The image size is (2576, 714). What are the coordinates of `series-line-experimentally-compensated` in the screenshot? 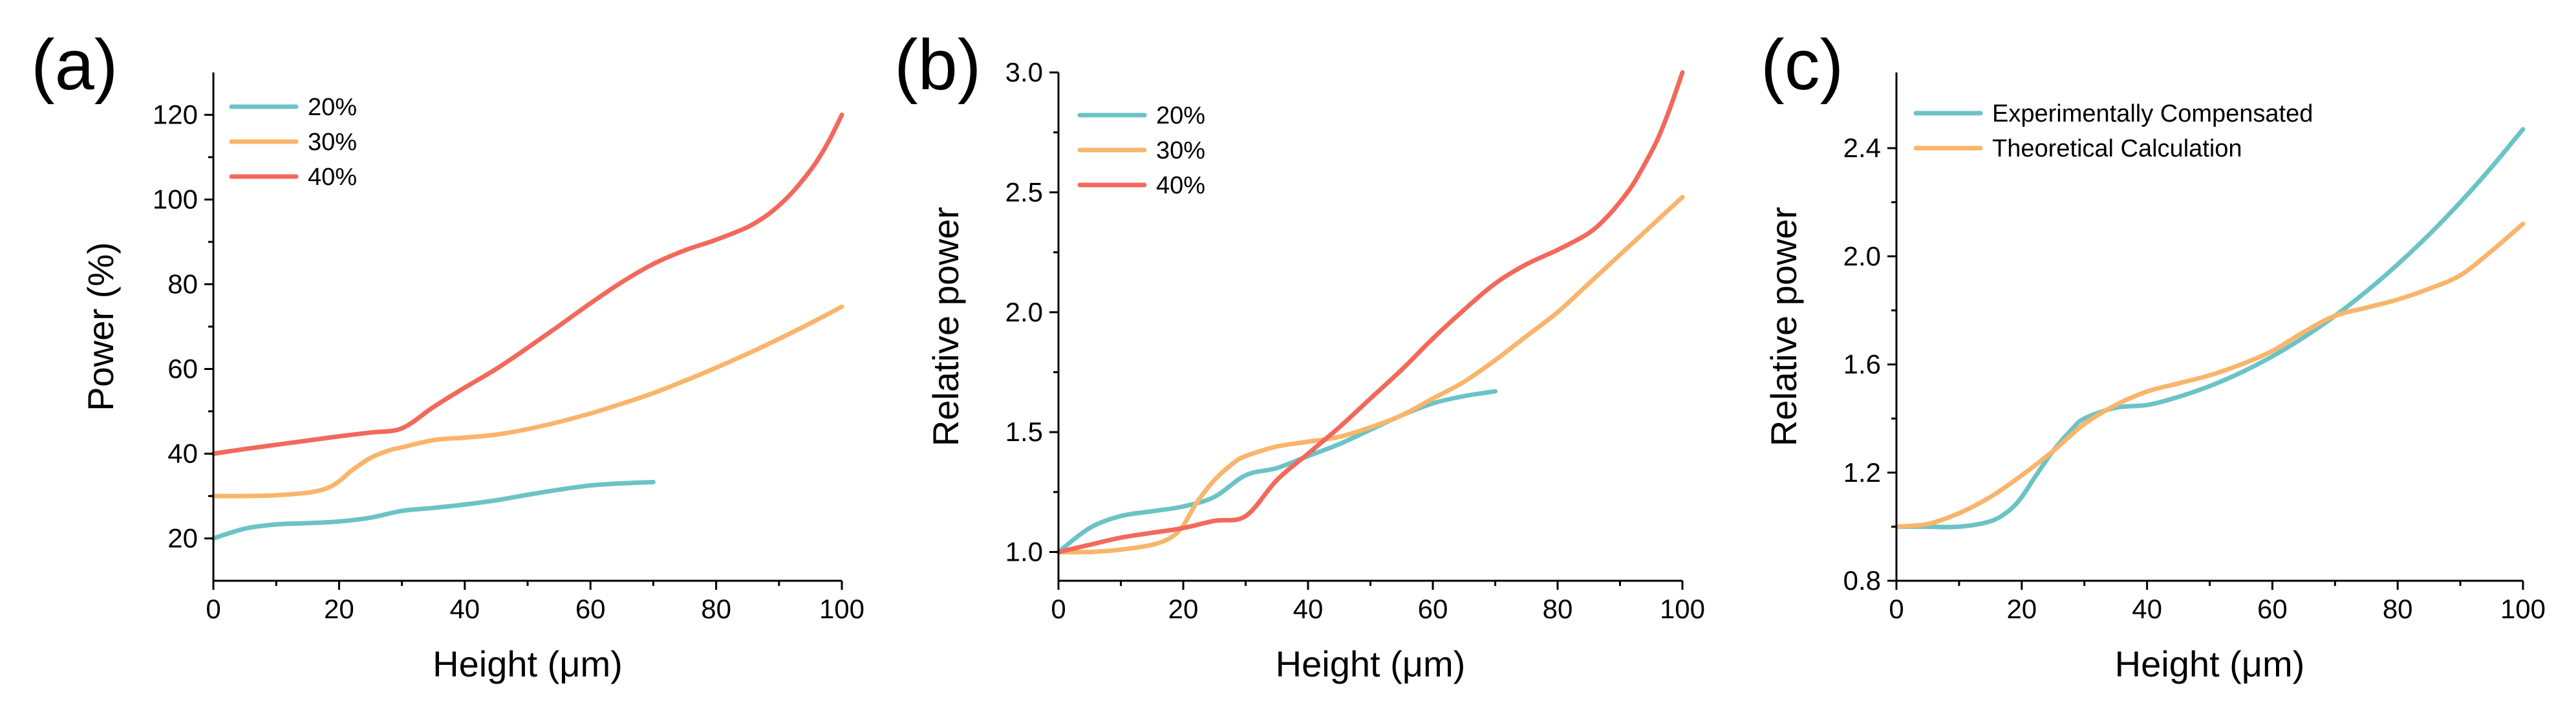 It's located at (2210, 328).